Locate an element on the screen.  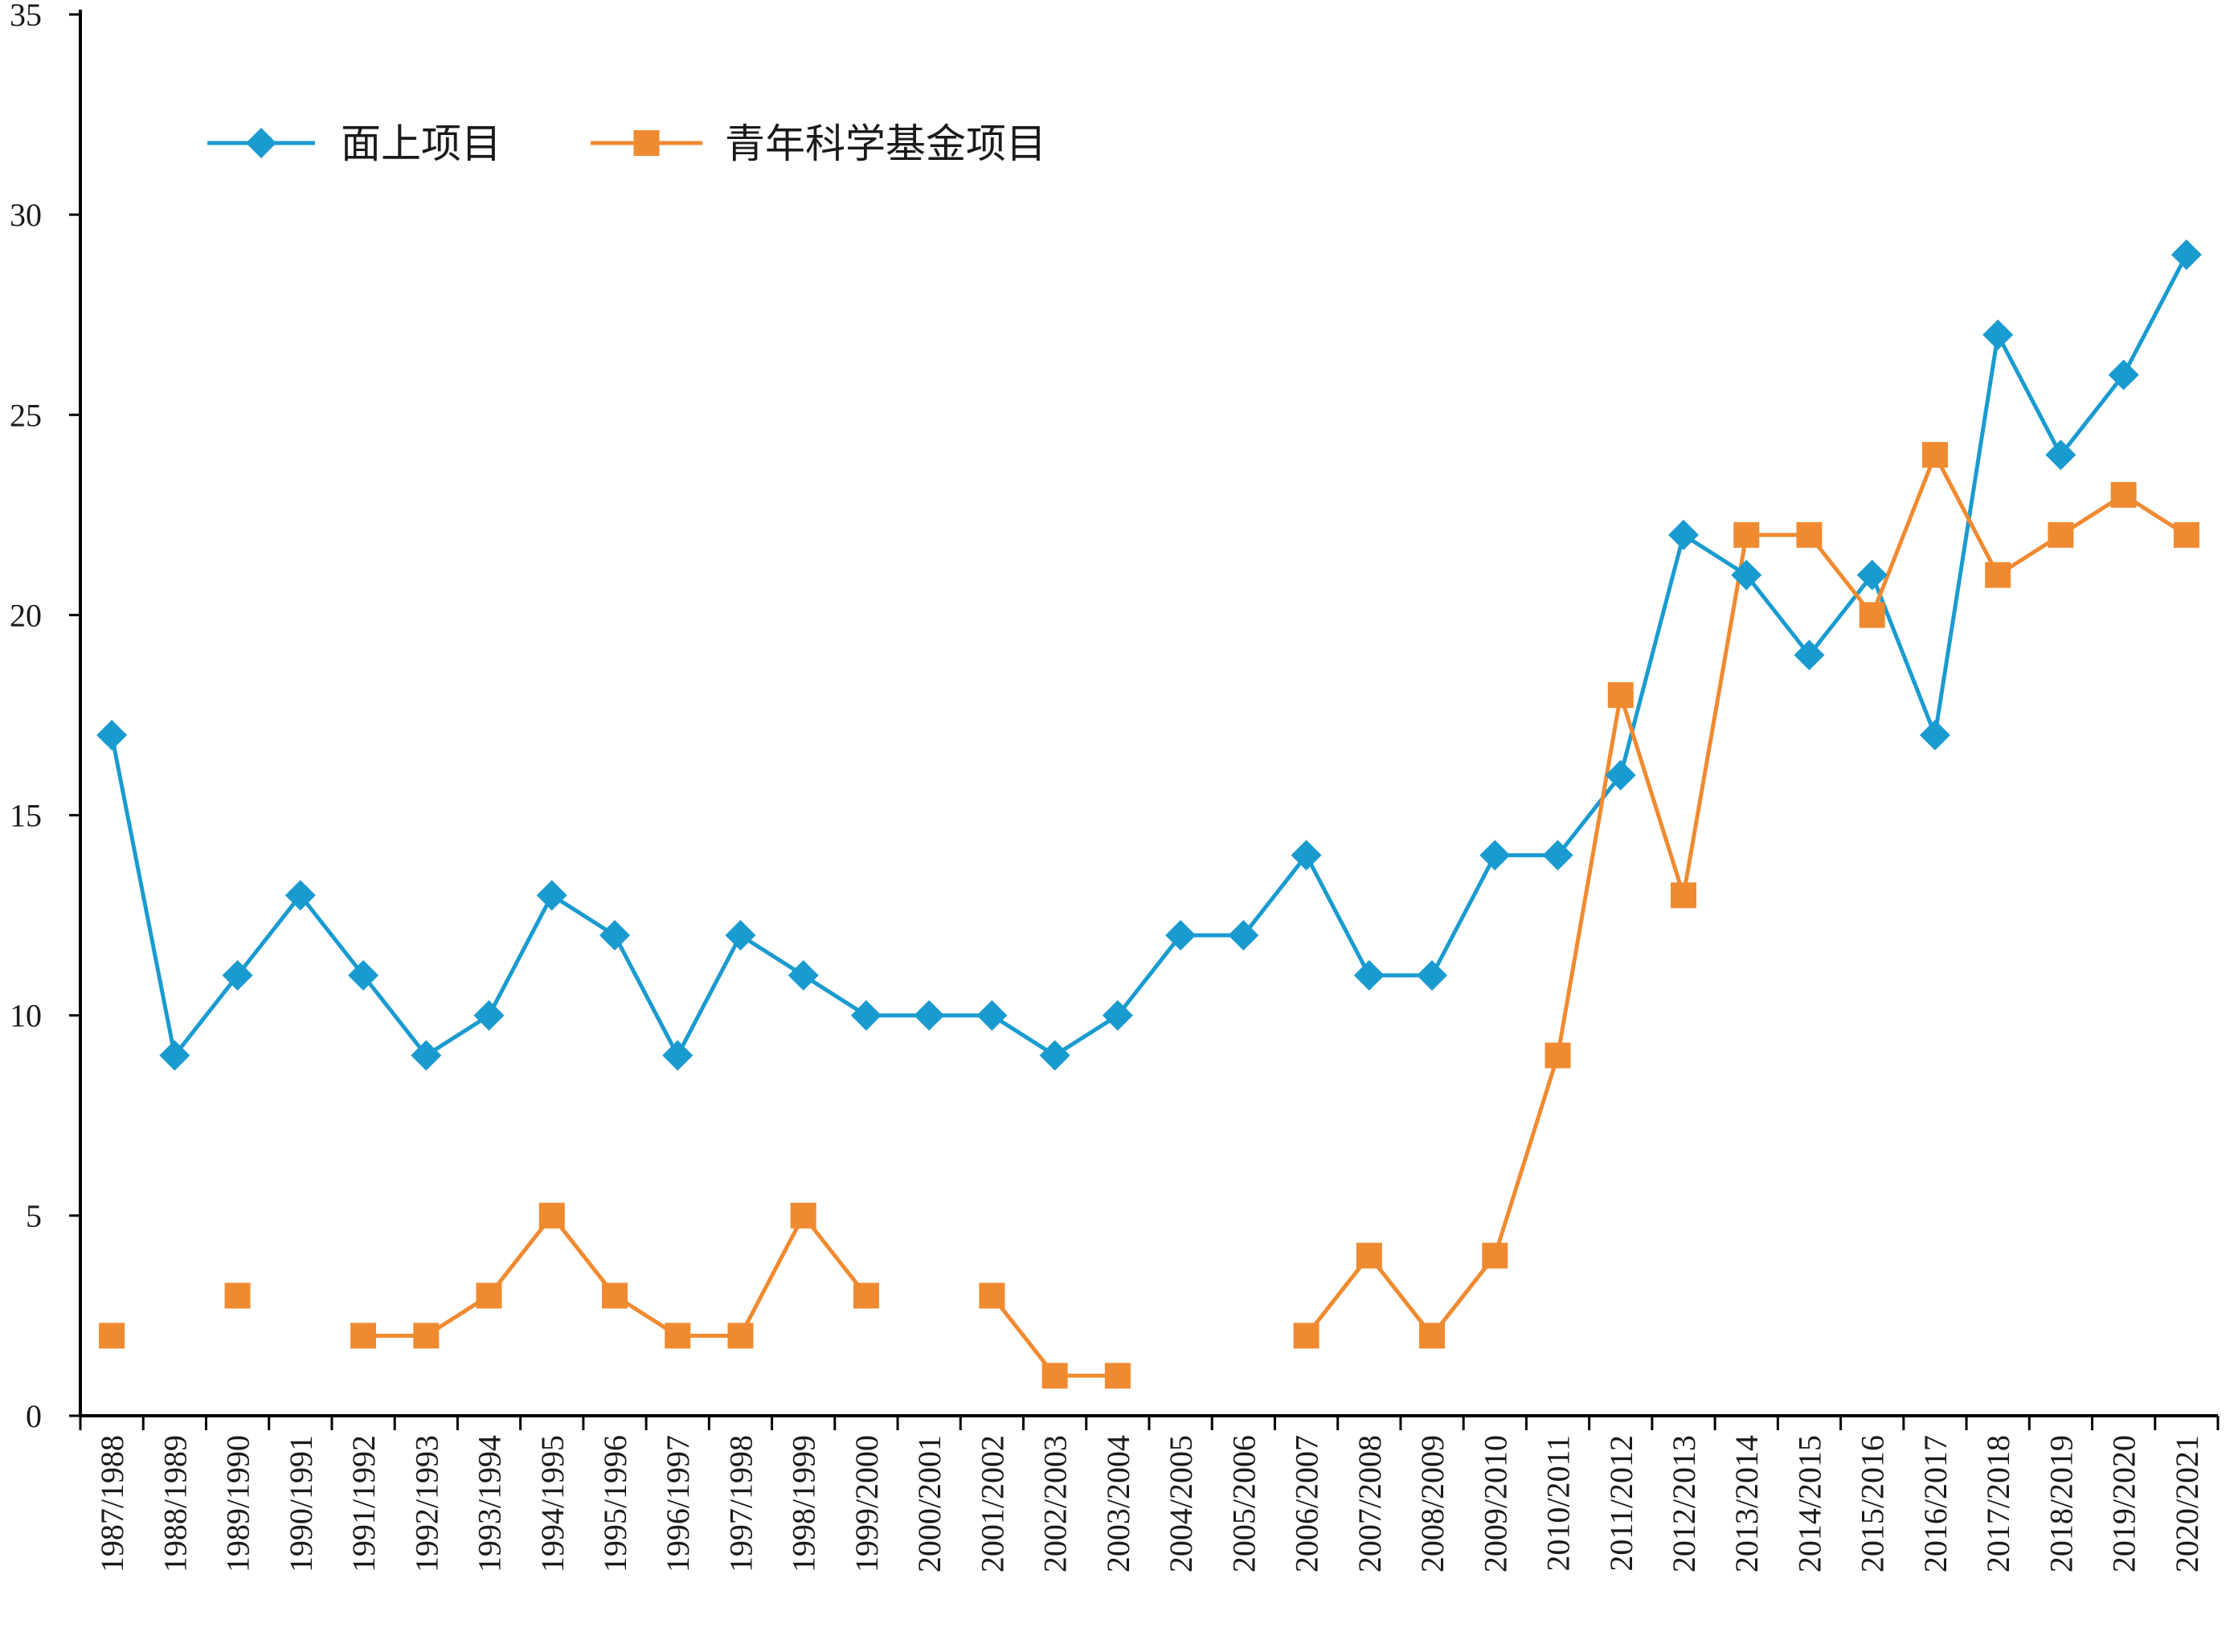
y-tick-label: 35 is located at coordinates (26, 17).